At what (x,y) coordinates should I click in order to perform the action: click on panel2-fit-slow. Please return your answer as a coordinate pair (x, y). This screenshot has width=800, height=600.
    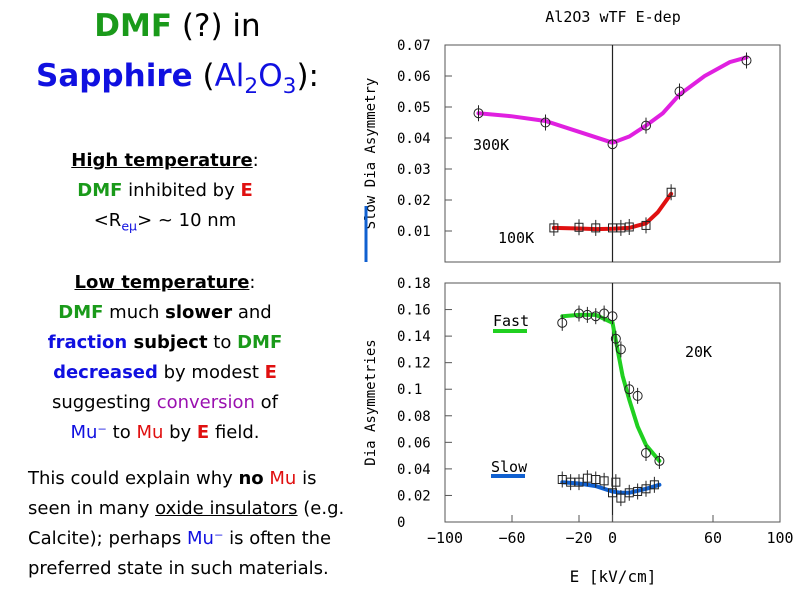
    Looking at the image, I should click on (611, 487).